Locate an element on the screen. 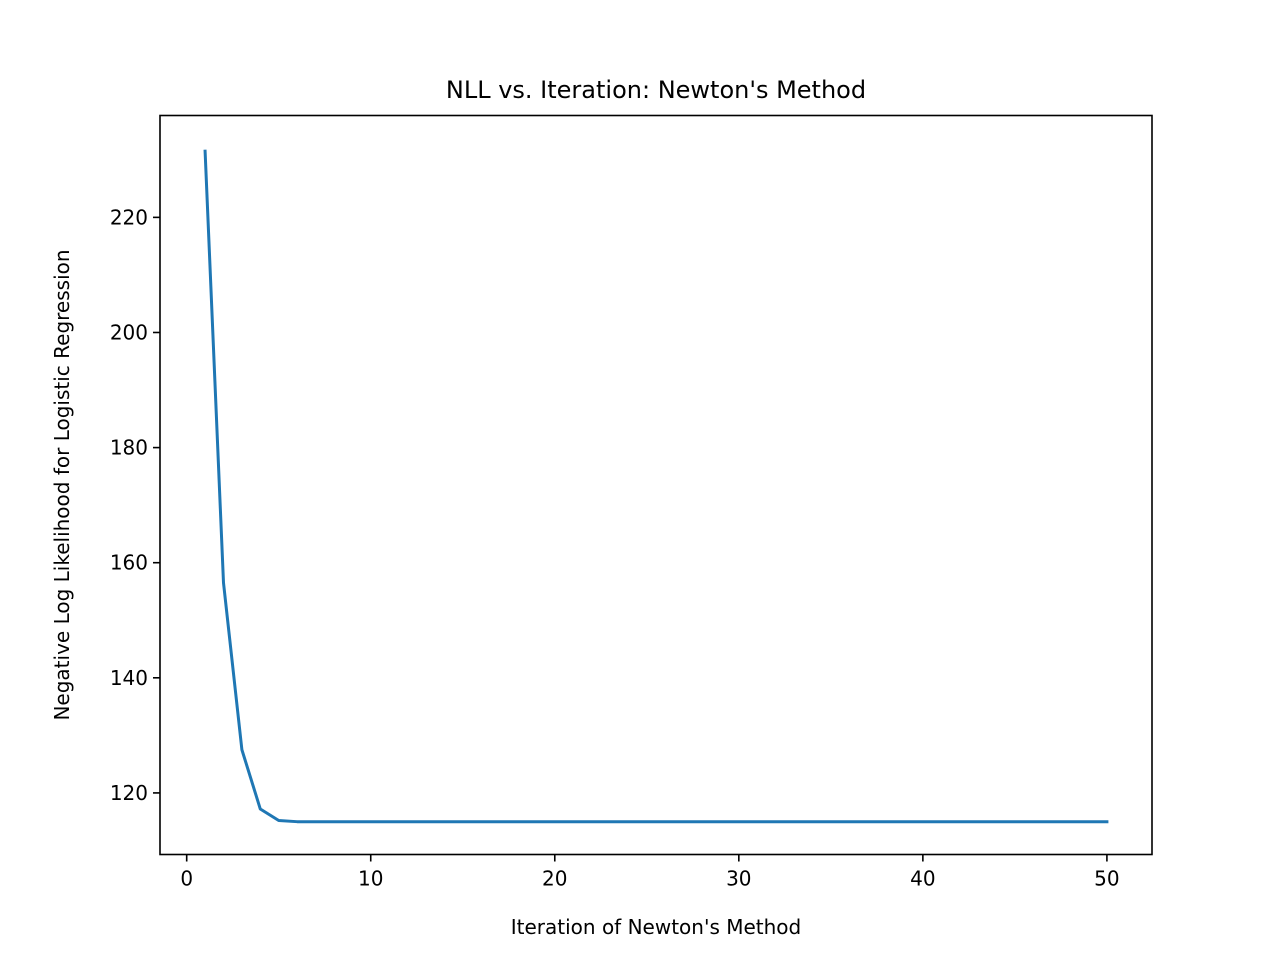  y-tick-label: 120 is located at coordinates (129, 793).